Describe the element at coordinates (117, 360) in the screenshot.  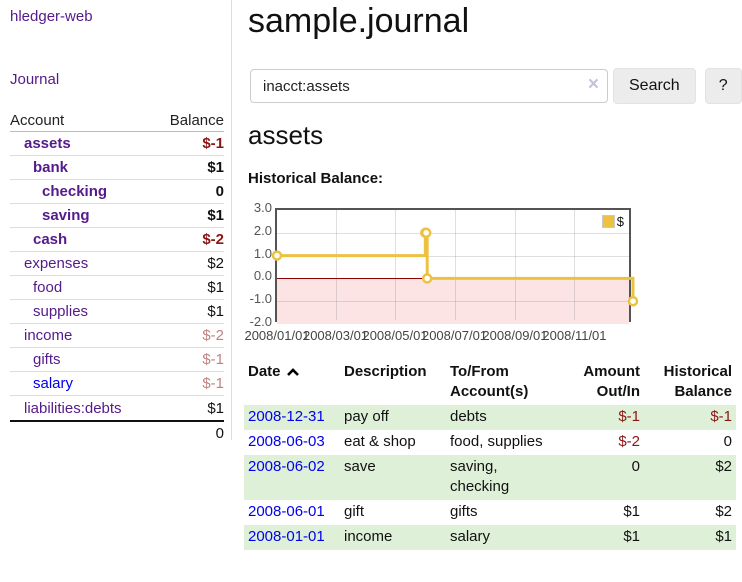
I see `account-row-gifts: gifts $-1` at that location.